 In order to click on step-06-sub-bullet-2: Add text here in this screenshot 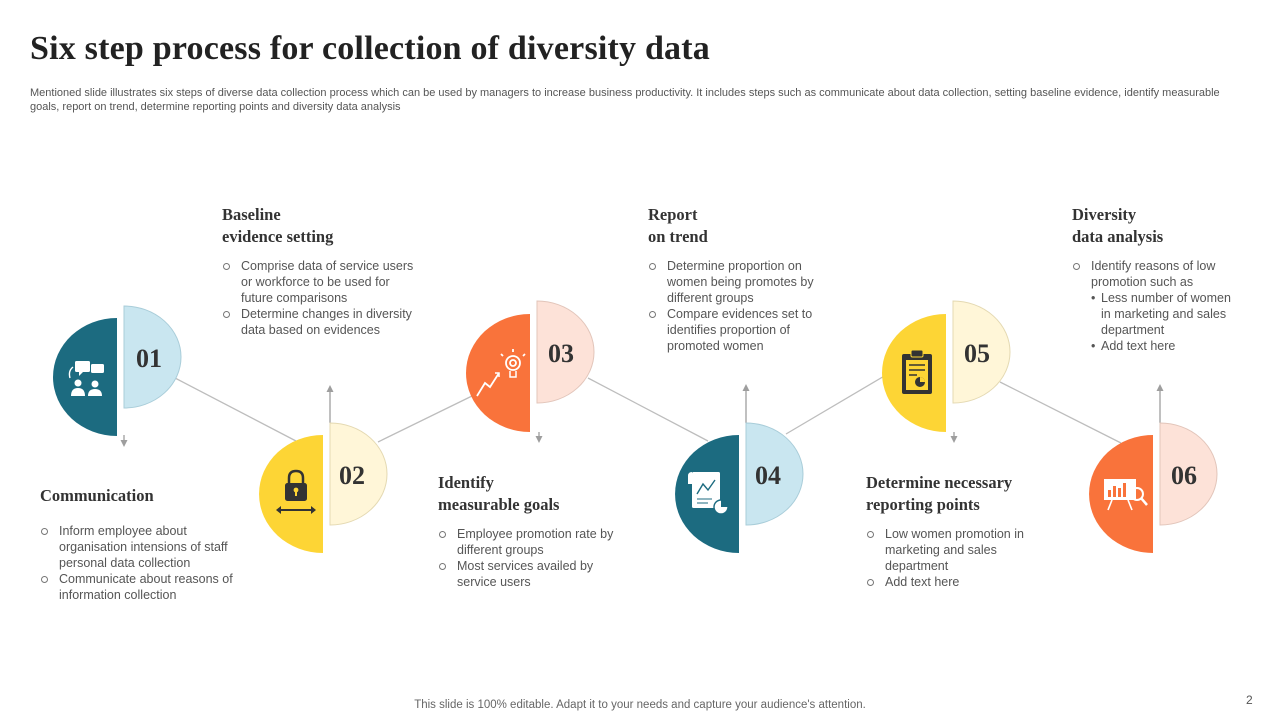, I will do `click(1164, 346)`.